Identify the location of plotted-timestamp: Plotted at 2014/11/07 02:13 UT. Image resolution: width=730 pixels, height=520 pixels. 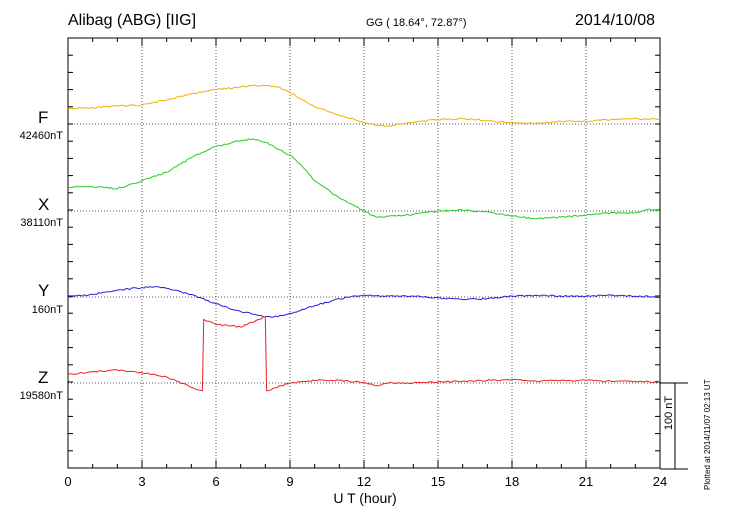
(707, 434).